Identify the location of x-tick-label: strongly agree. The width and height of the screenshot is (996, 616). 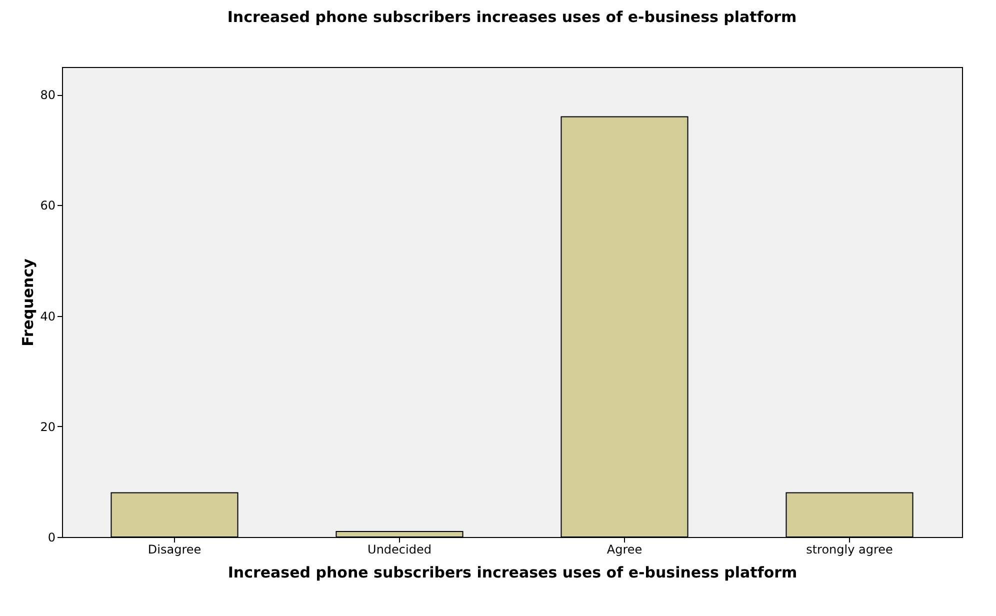
(849, 549).